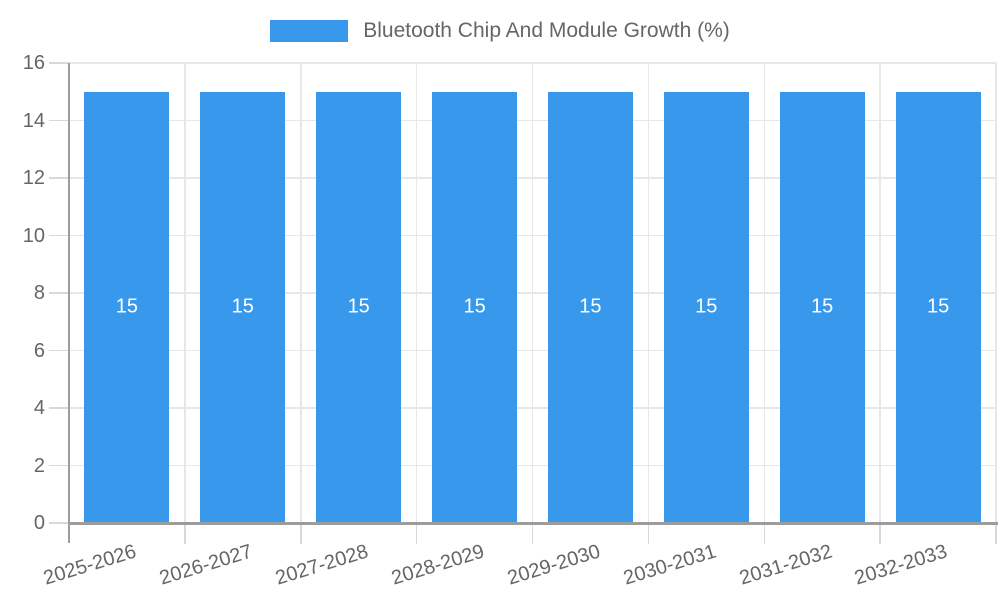 The image size is (1000, 600). What do you see at coordinates (669, 565) in the screenshot?
I see `x-tick-label: 2030-2031` at bounding box center [669, 565].